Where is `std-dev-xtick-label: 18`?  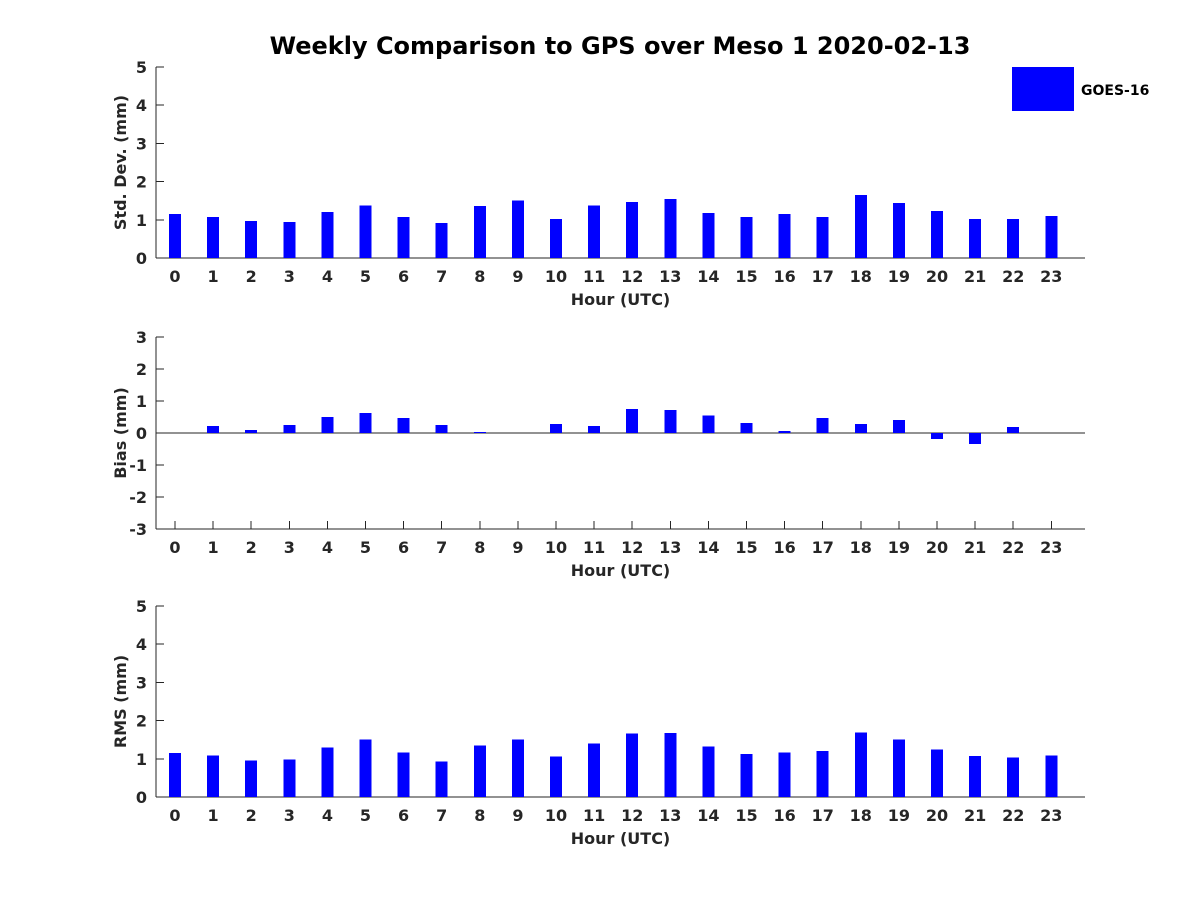
std-dev-xtick-label: 18 is located at coordinates (861, 276).